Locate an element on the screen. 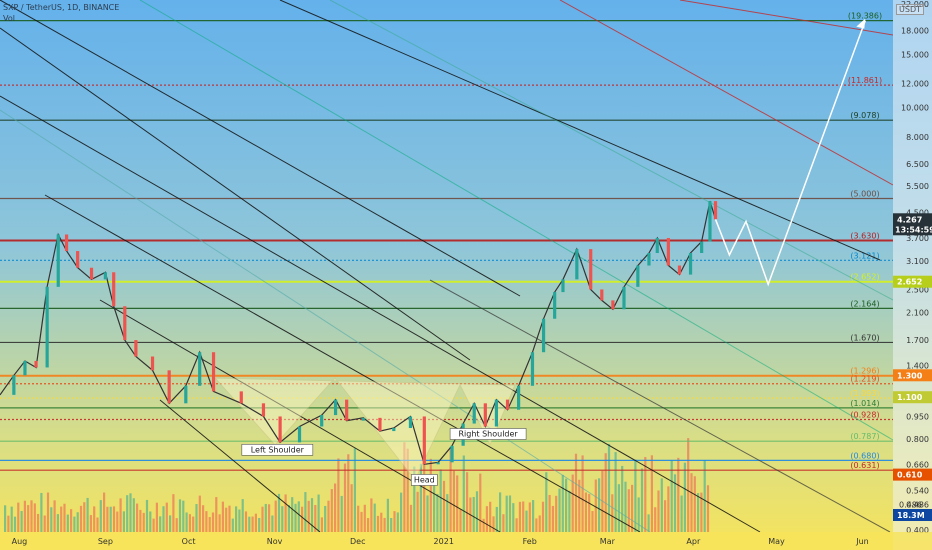 The width and height of the screenshot is (932, 550). fib-level-label: (1.093) is located at coordinates (864, 393).